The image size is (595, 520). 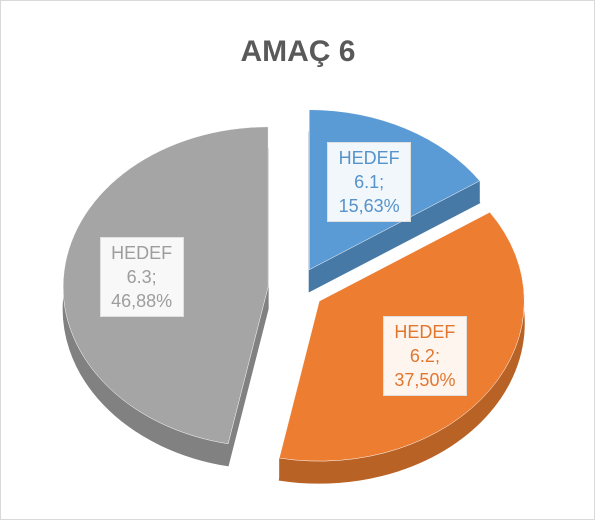 I want to click on data-label: HEDEF 6.1; 15,63%, so click(x=369, y=182).